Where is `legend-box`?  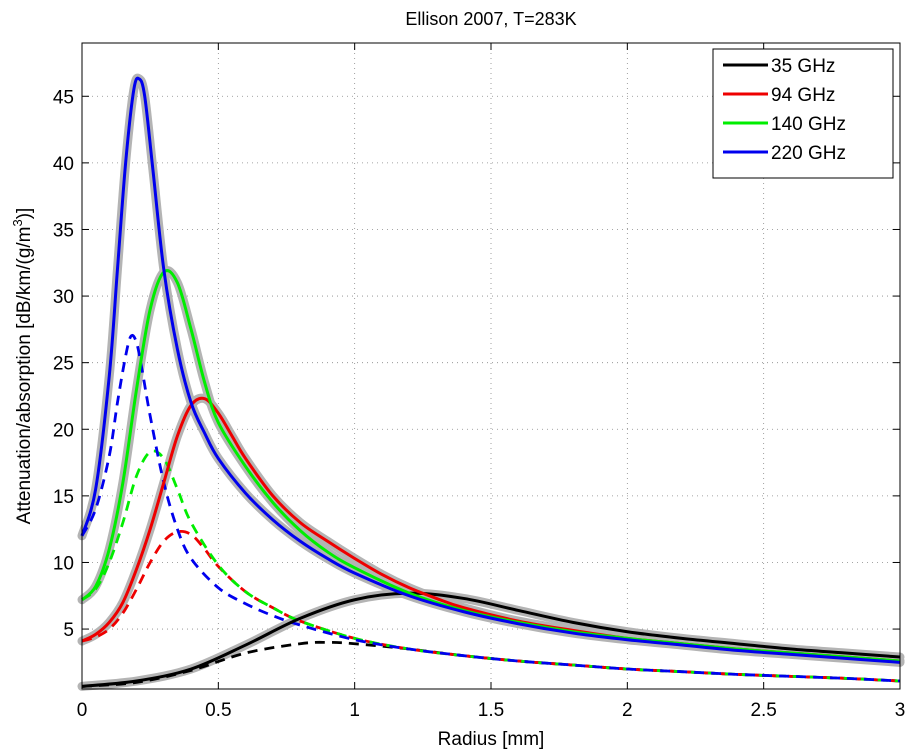 legend-box is located at coordinates (803, 113).